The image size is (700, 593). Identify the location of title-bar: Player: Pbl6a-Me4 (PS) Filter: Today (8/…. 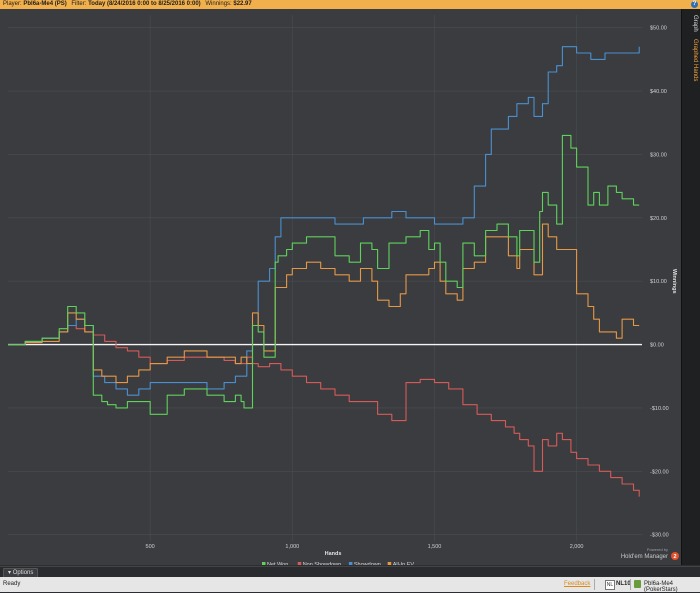
(350, 4).